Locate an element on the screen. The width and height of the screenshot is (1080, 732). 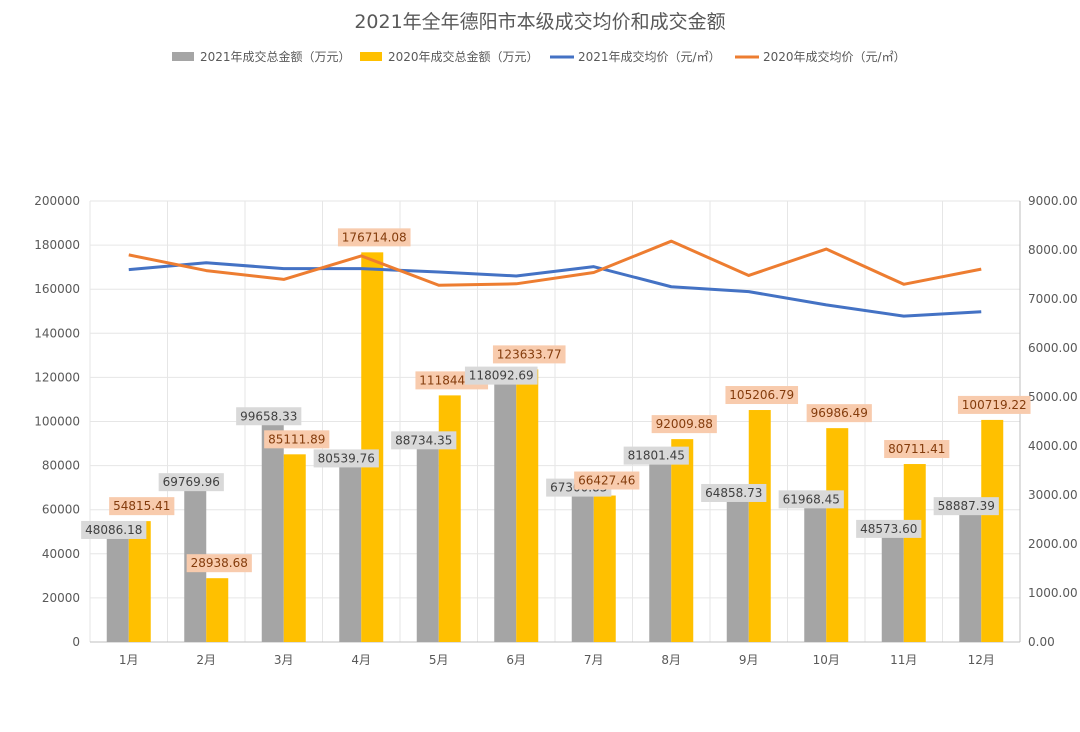
data-label-2020: 123633.77 is located at coordinates (529, 354).